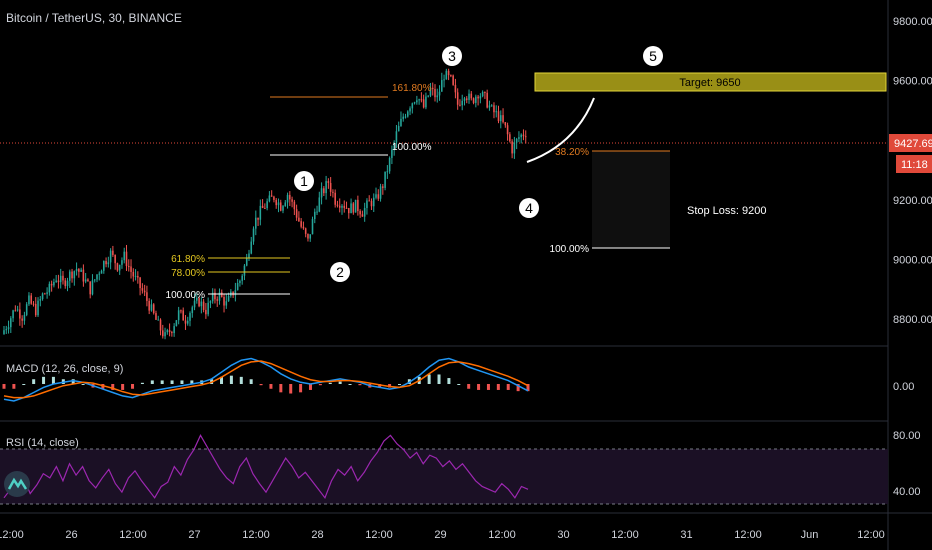  I want to click on target-box, so click(710, 82).